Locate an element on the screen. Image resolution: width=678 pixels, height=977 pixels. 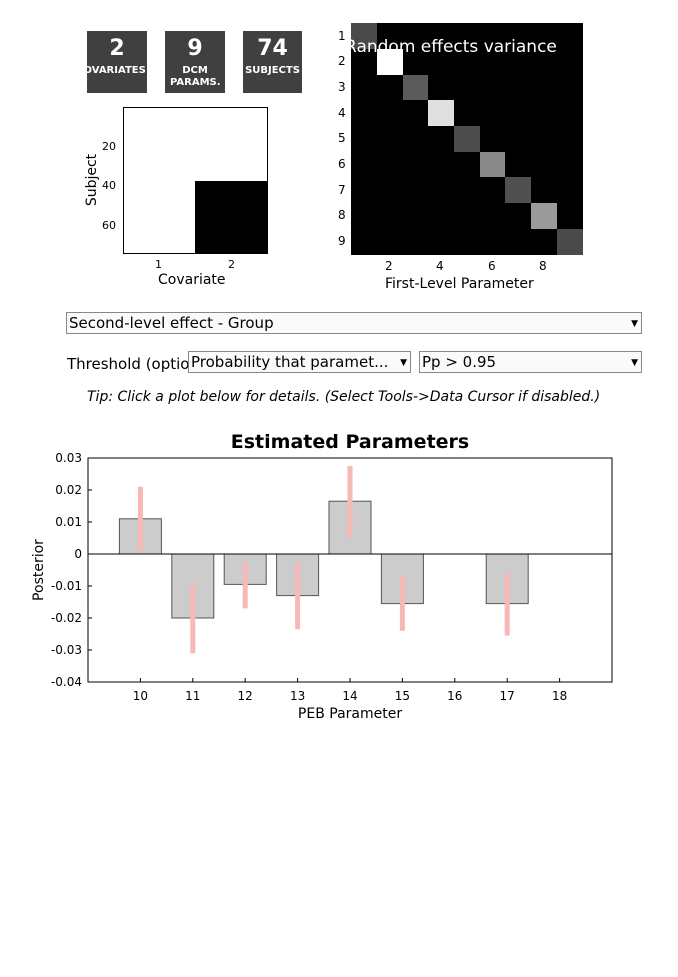
var-ytick-6: 6 is located at coordinates (342, 164).